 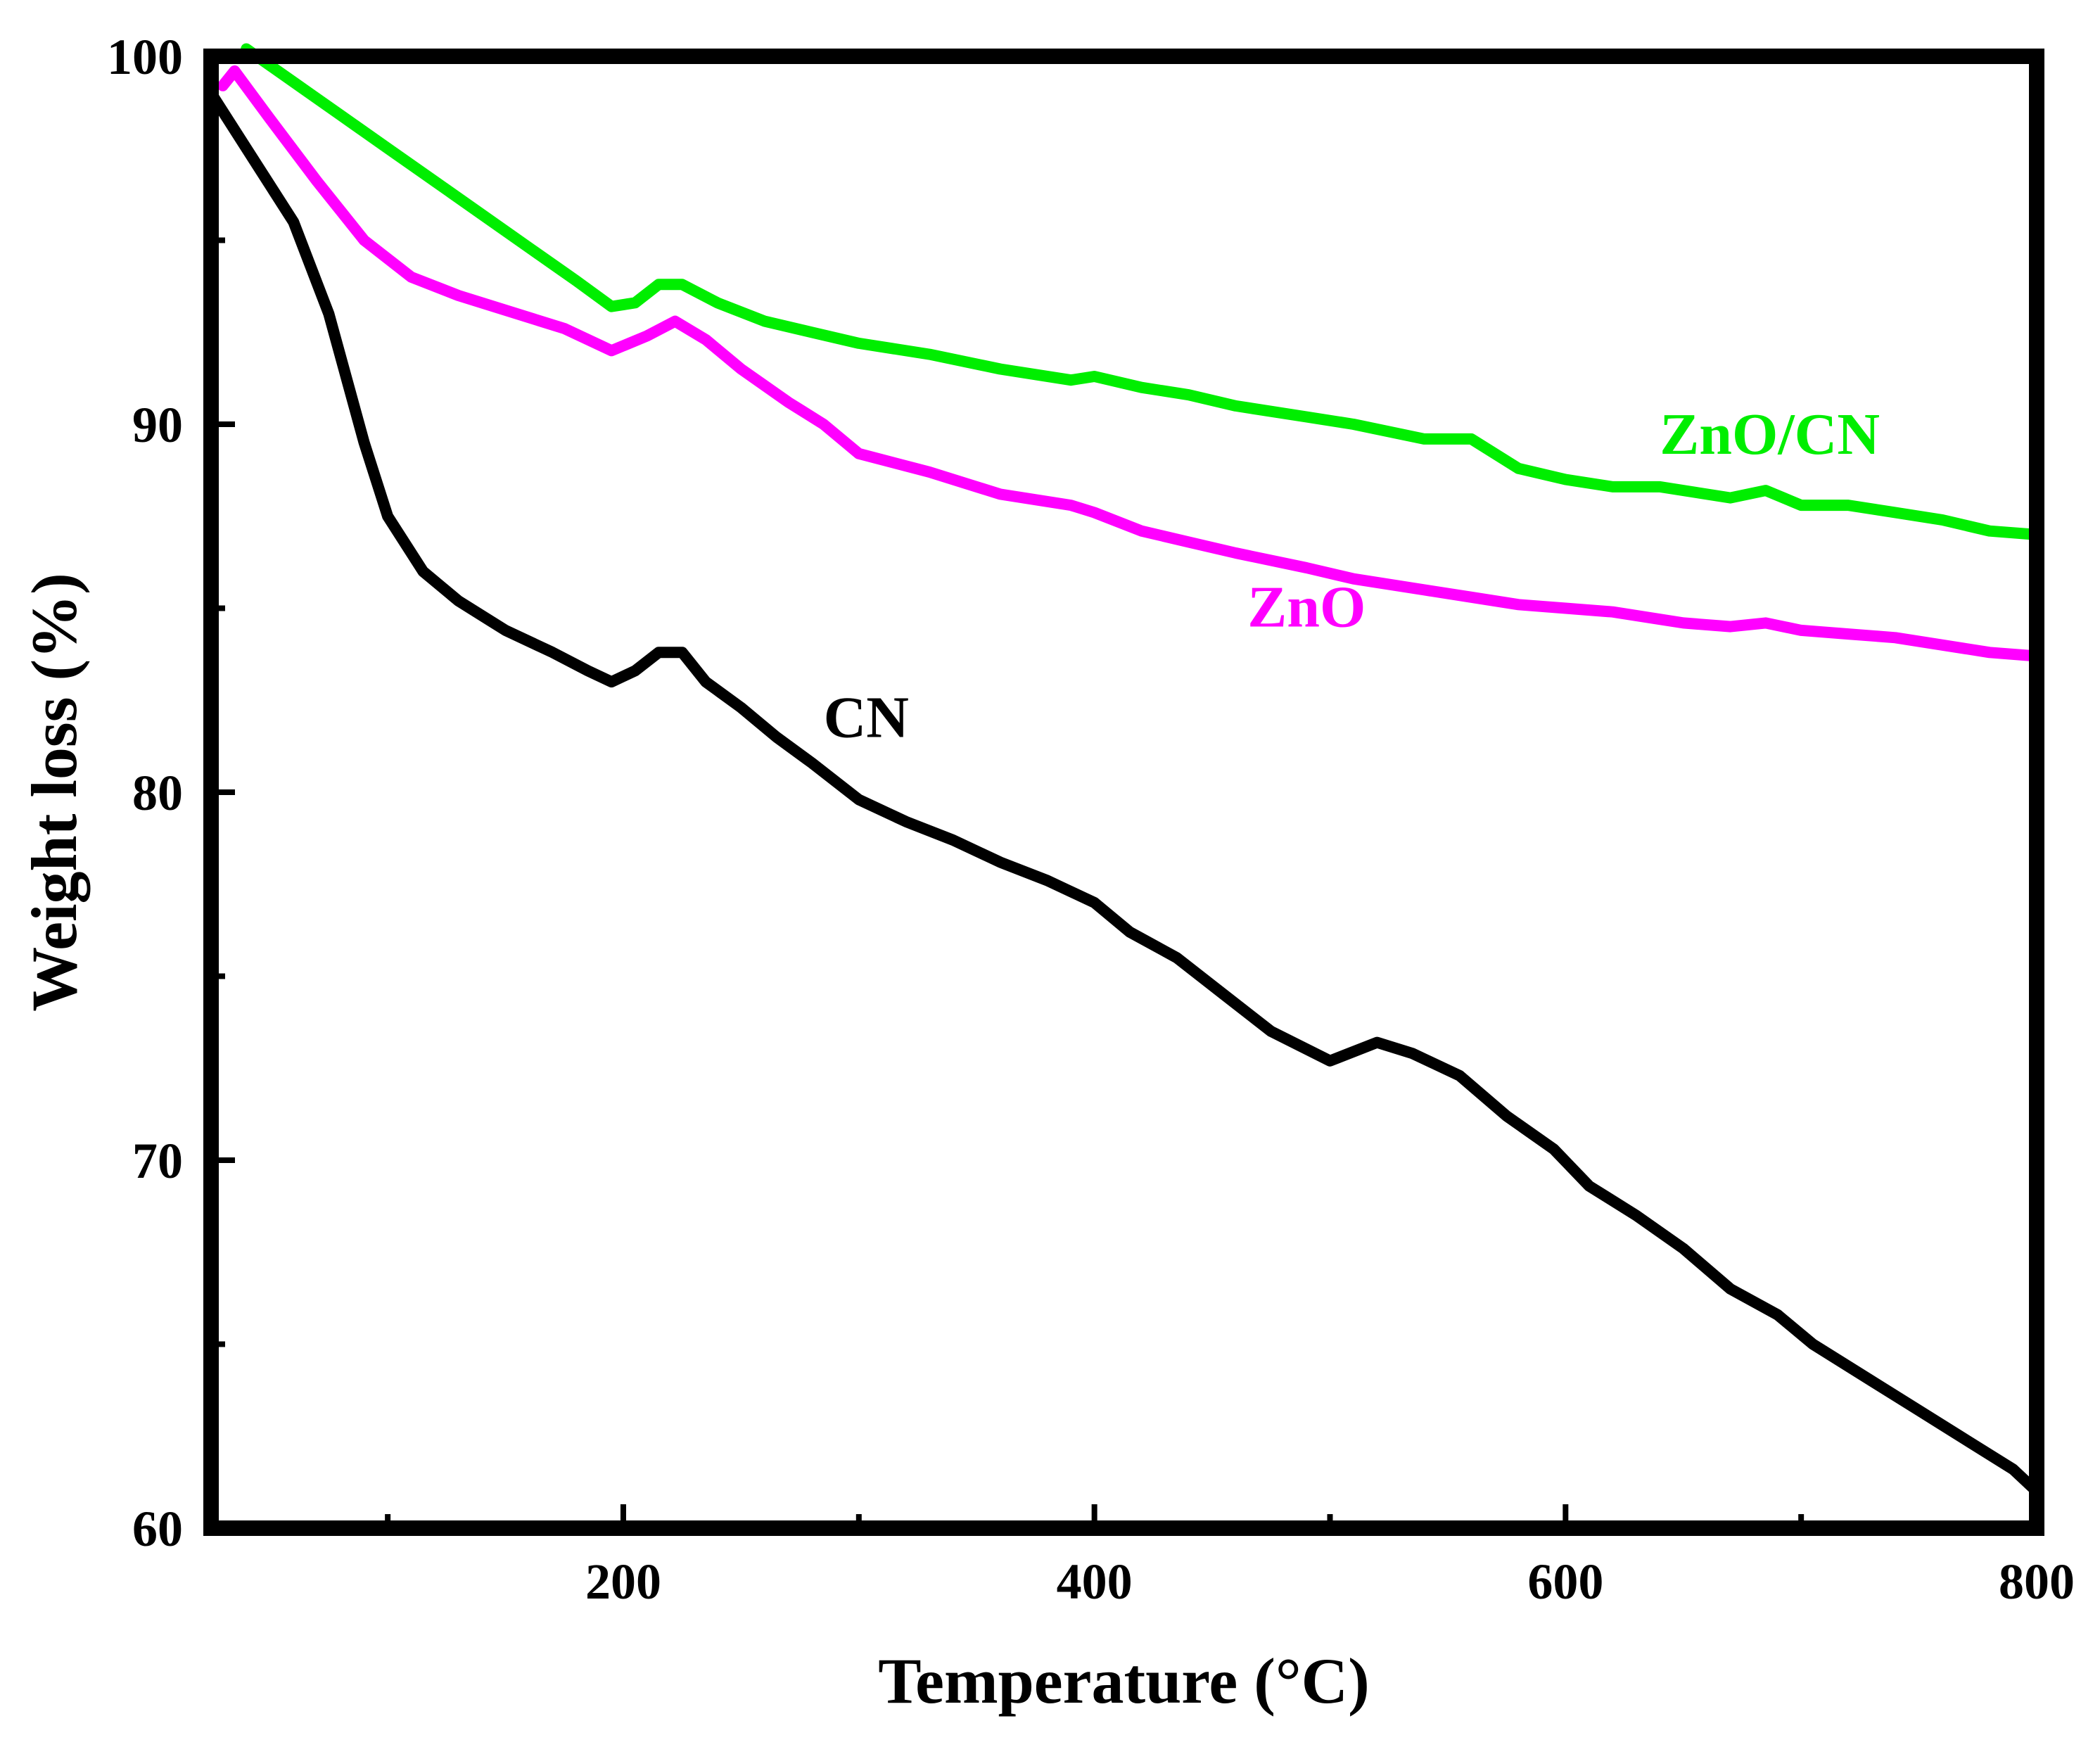 I want to click on y-tick-label: 90, so click(x=157, y=425).